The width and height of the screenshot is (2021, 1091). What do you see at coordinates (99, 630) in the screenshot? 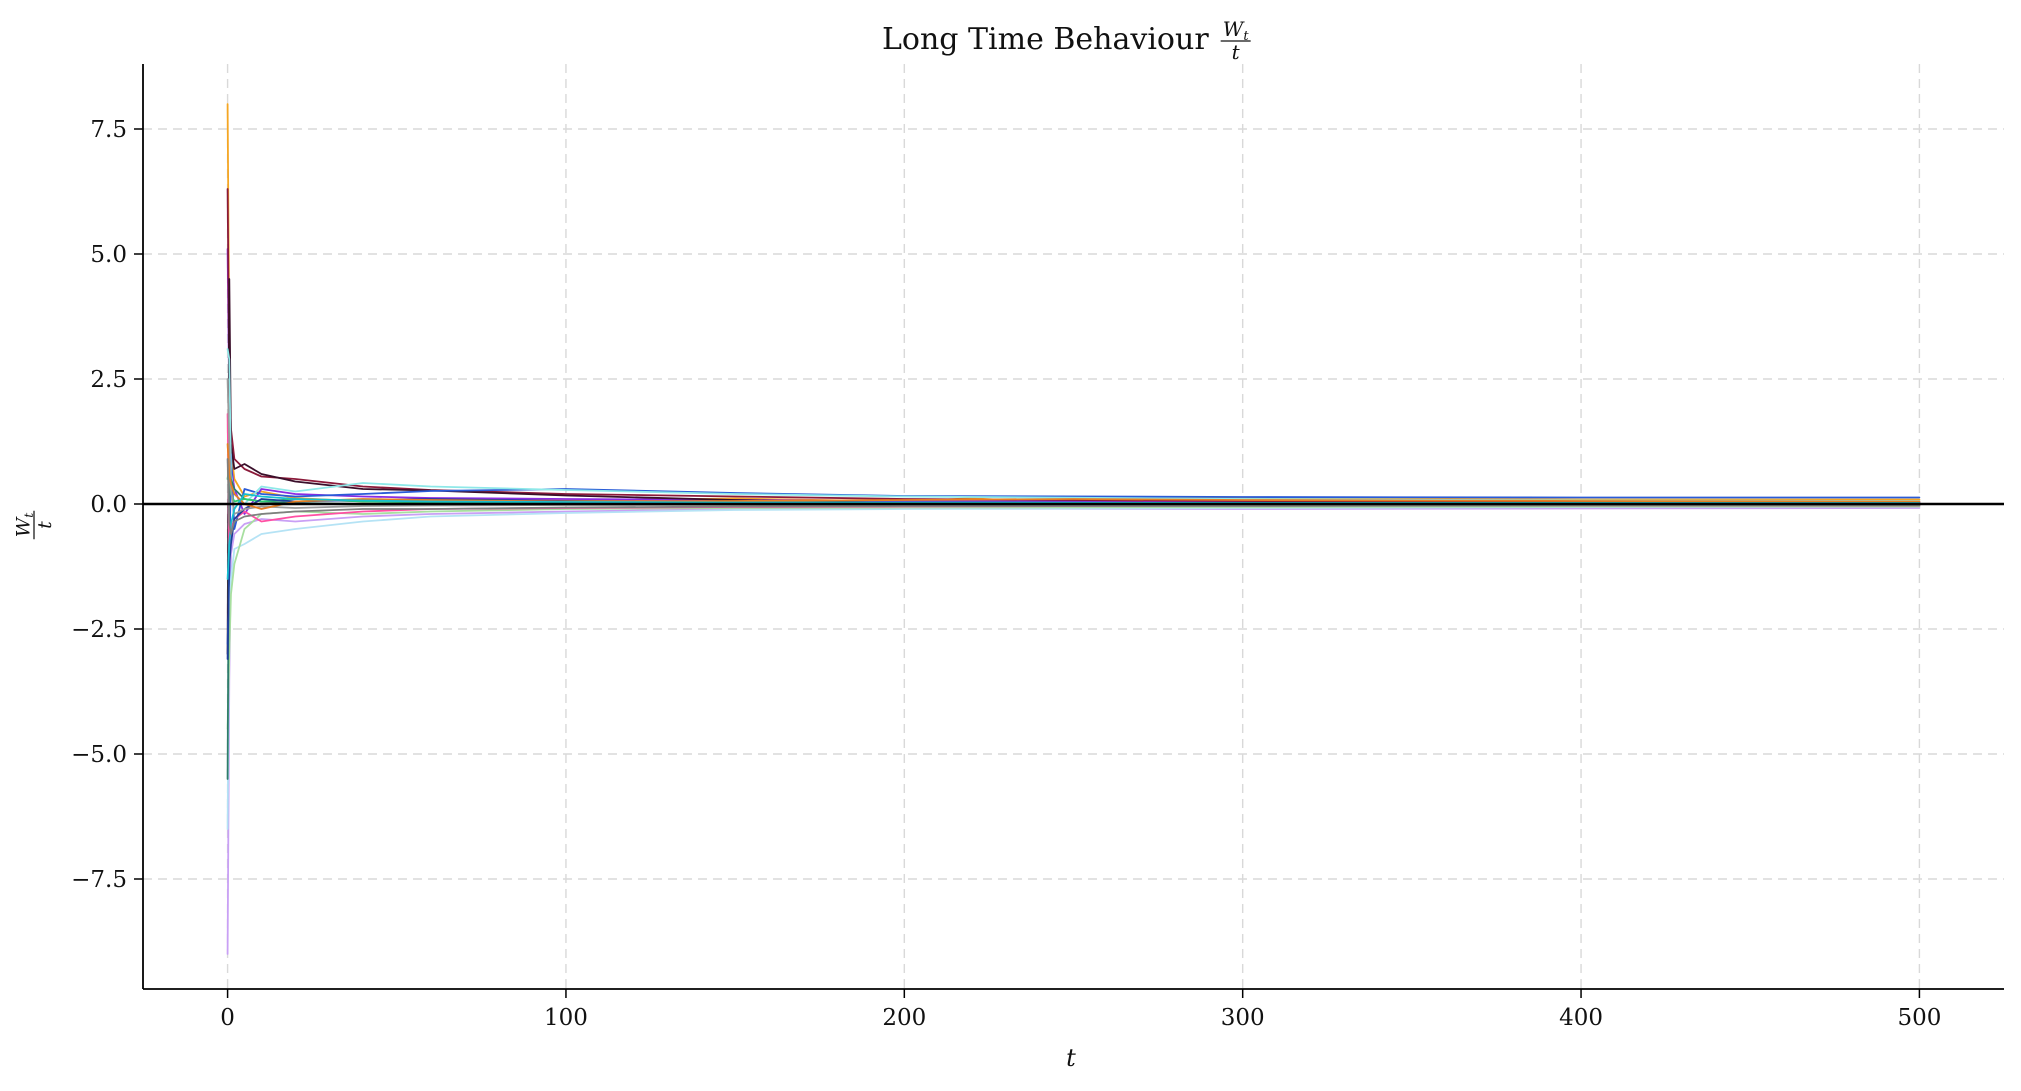
I see `y-tick-label-4: −2.5` at bounding box center [99, 630].